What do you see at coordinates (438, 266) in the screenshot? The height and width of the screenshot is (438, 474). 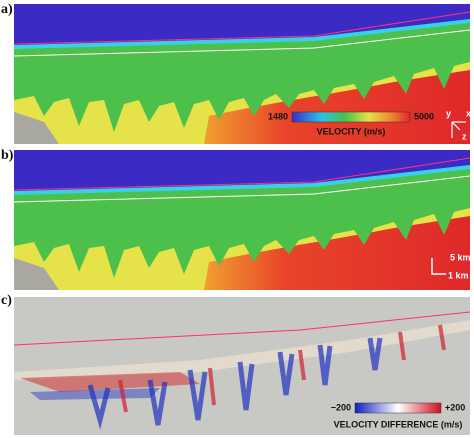 I see `scale-bar` at bounding box center [438, 266].